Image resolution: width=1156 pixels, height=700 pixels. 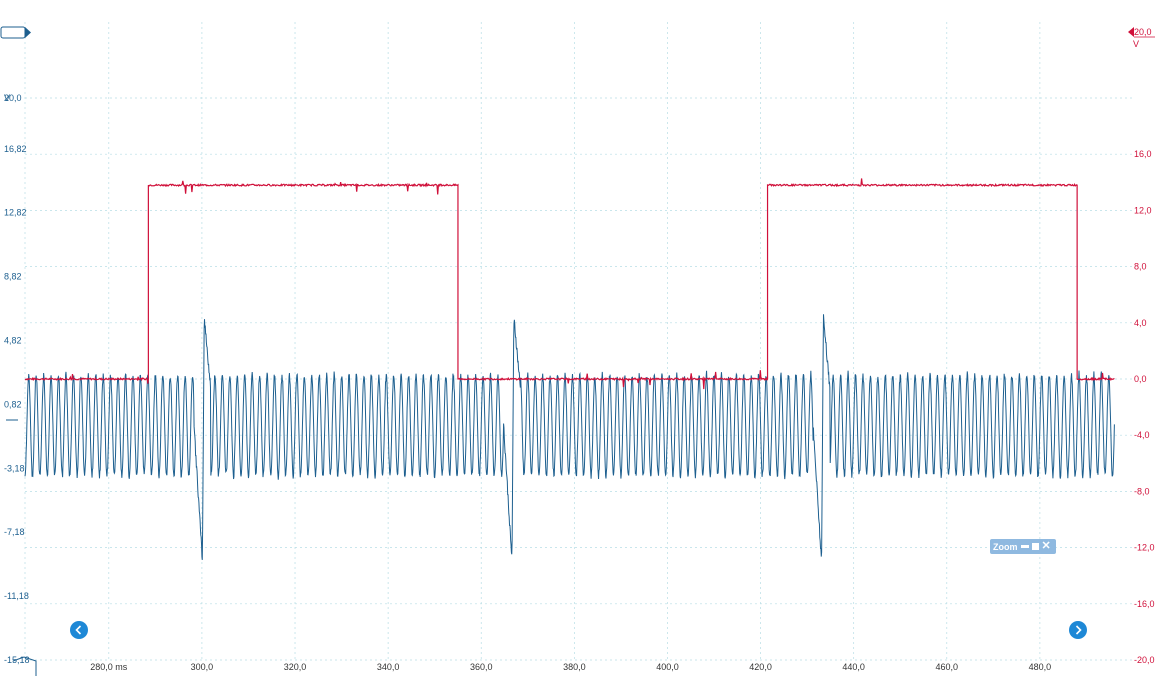 I want to click on scroll-left-button, so click(x=79, y=630).